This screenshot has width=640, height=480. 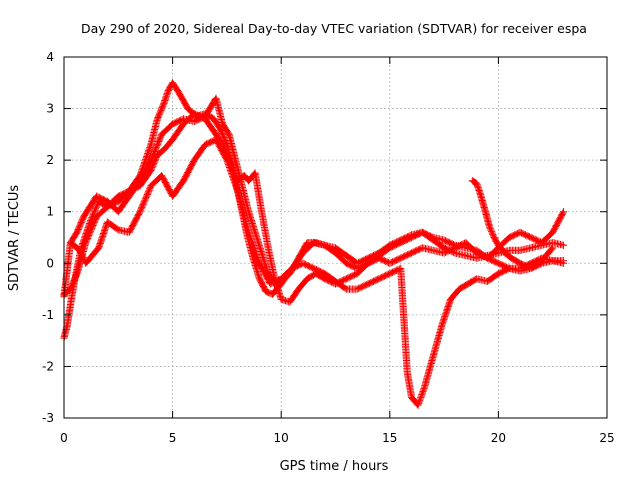 What do you see at coordinates (64, 438) in the screenshot?
I see `x-tick-label: 0` at bounding box center [64, 438].